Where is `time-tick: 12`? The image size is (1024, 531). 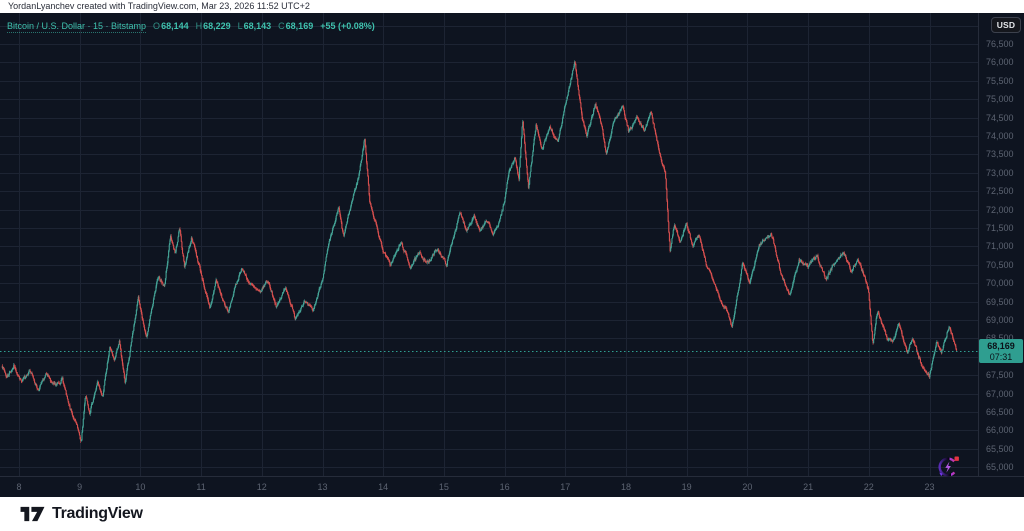 time-tick: 12 is located at coordinates (261, 487).